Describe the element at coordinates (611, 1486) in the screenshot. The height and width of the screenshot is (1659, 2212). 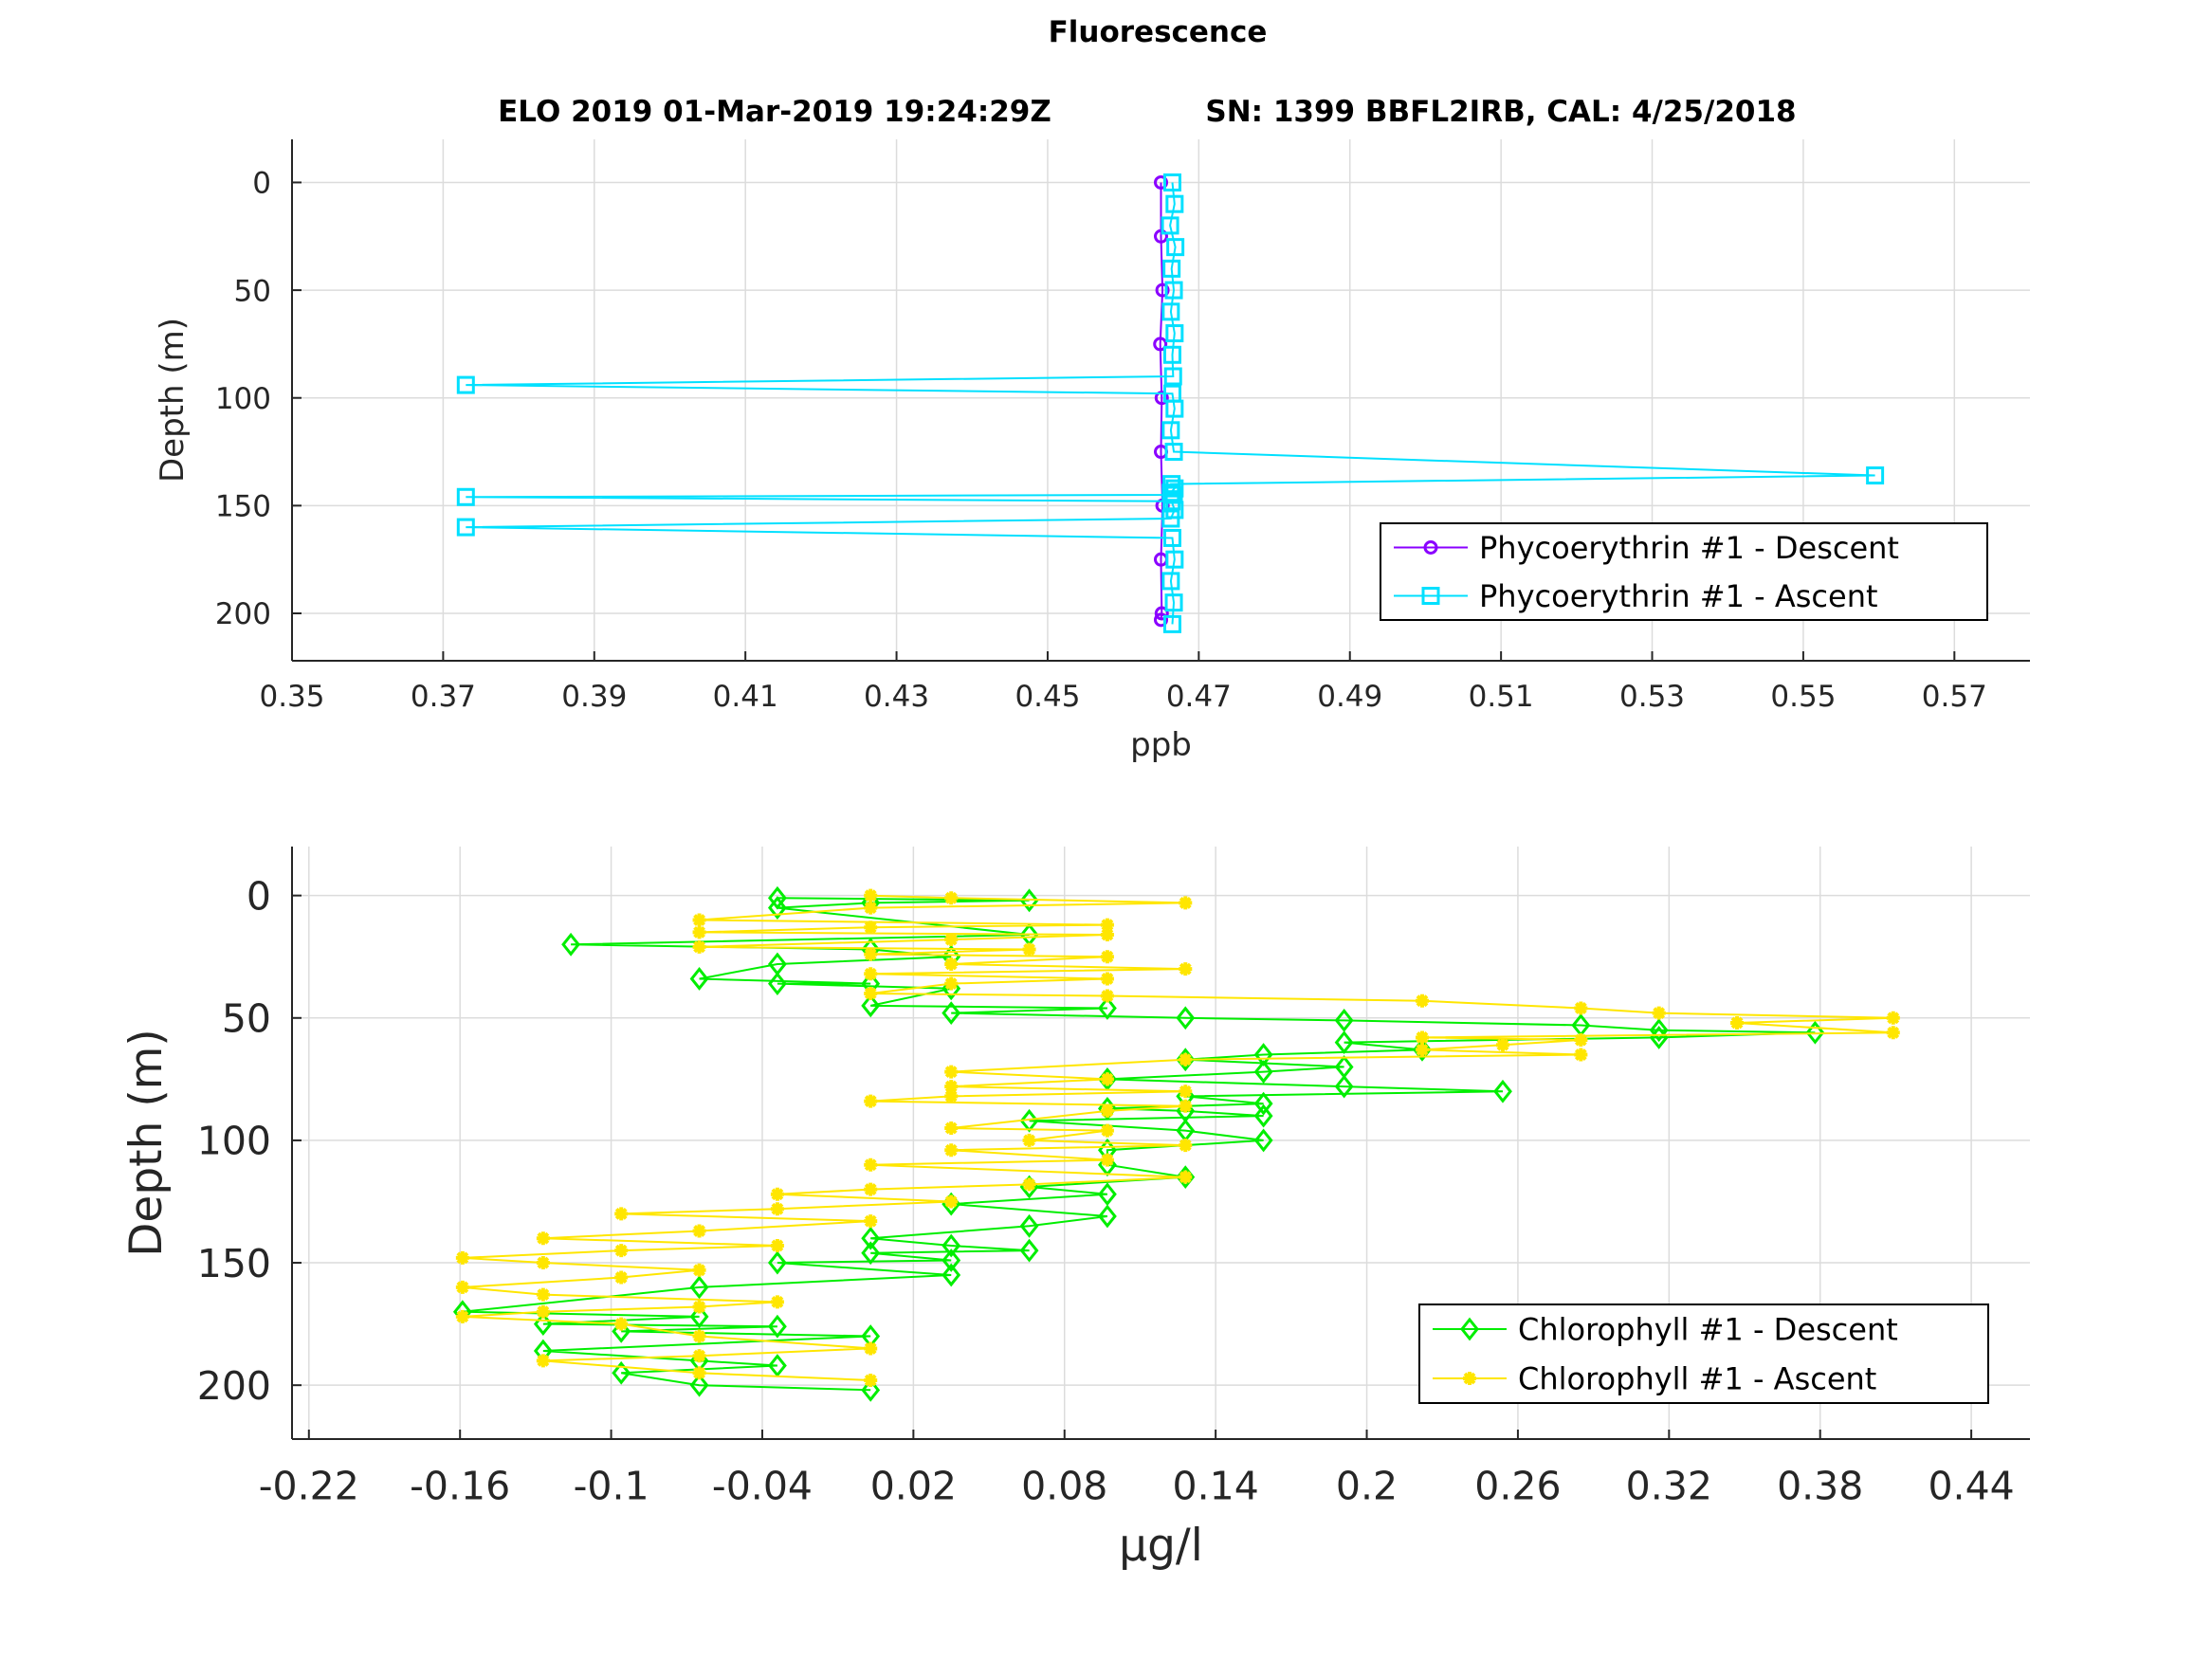
I see `x-tick-label: -0.1` at that location.